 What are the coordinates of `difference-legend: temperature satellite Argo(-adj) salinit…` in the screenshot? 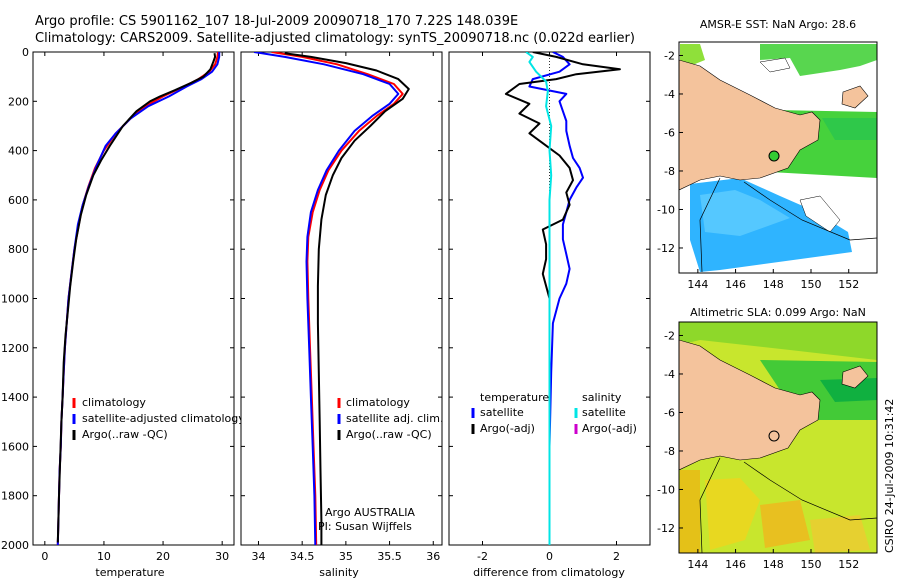 It's located at (554, 413).